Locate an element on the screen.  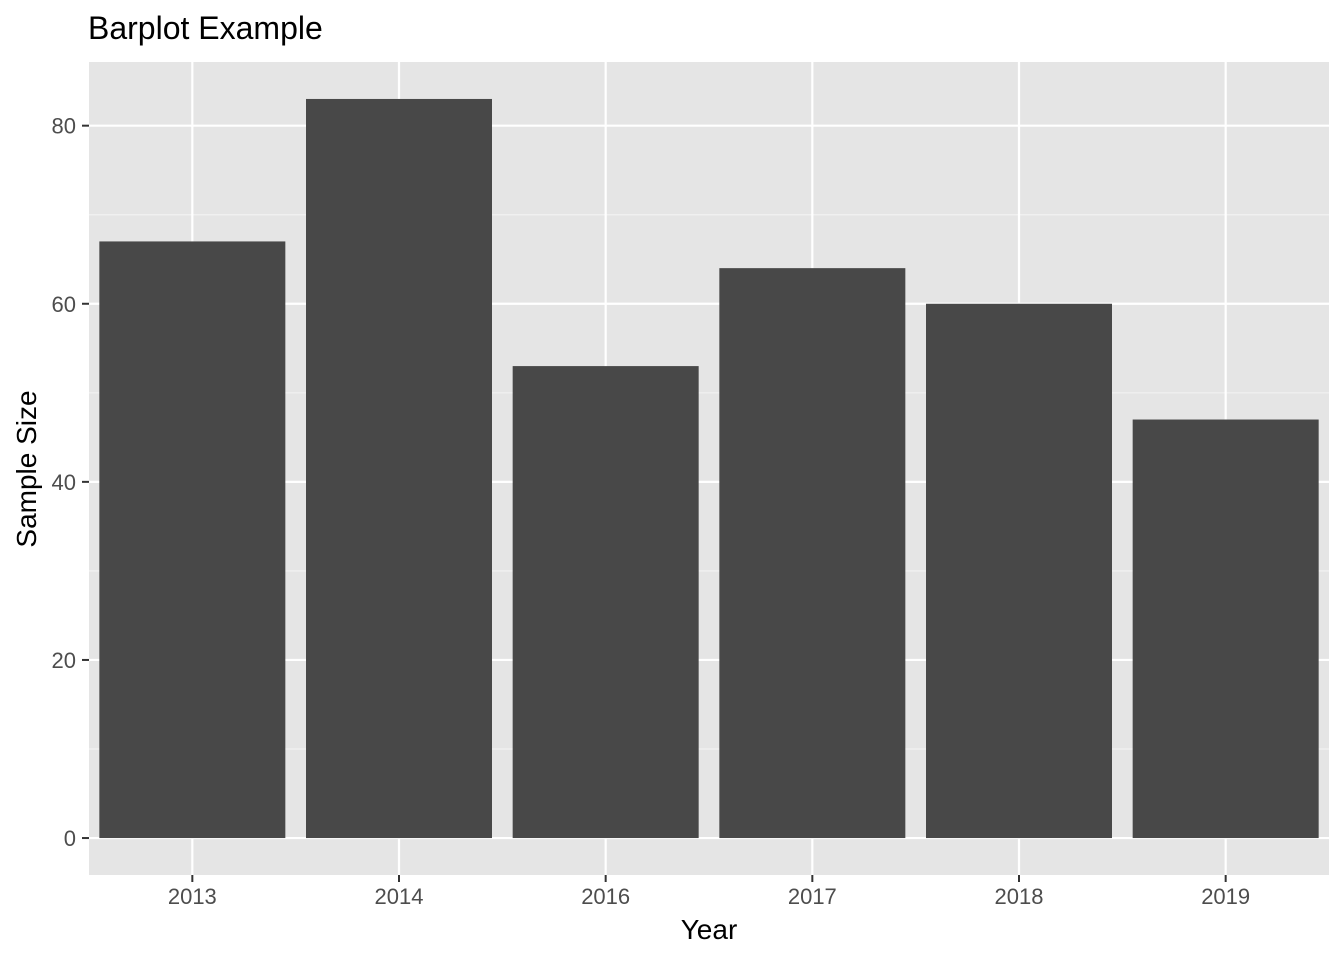
bar-2019 is located at coordinates (1225, 629).